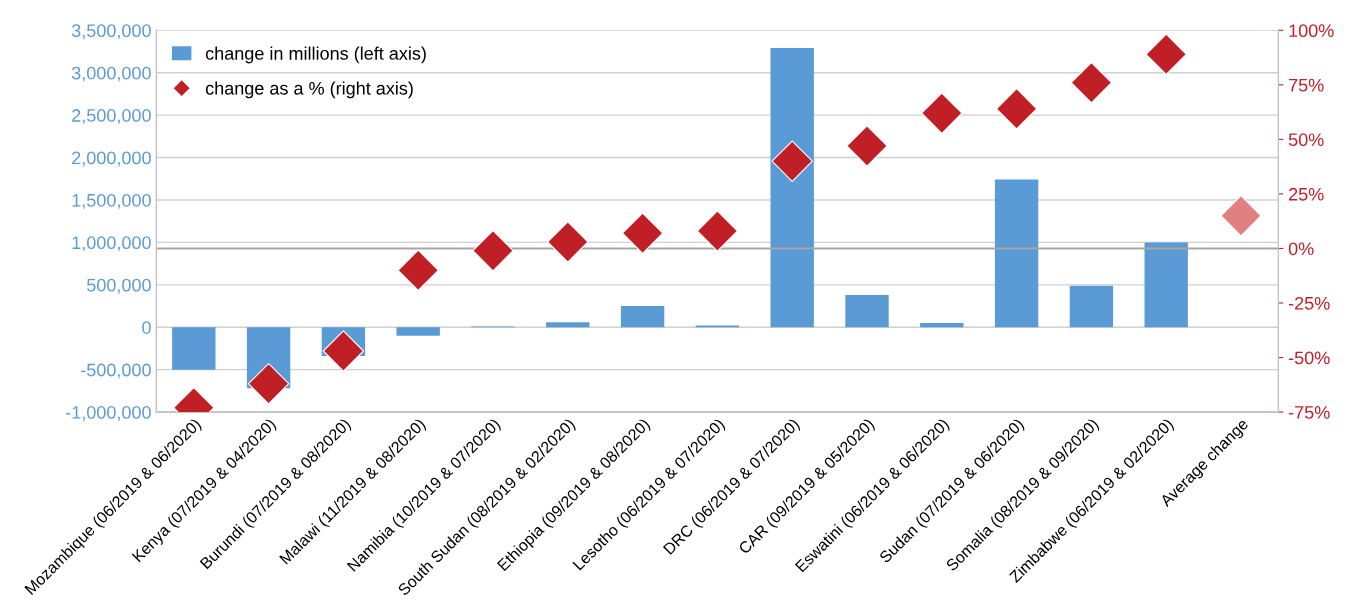 The width and height of the screenshot is (1360, 606). What do you see at coordinates (1309, 303) in the screenshot?
I see `y2-tick-label: -25%` at bounding box center [1309, 303].